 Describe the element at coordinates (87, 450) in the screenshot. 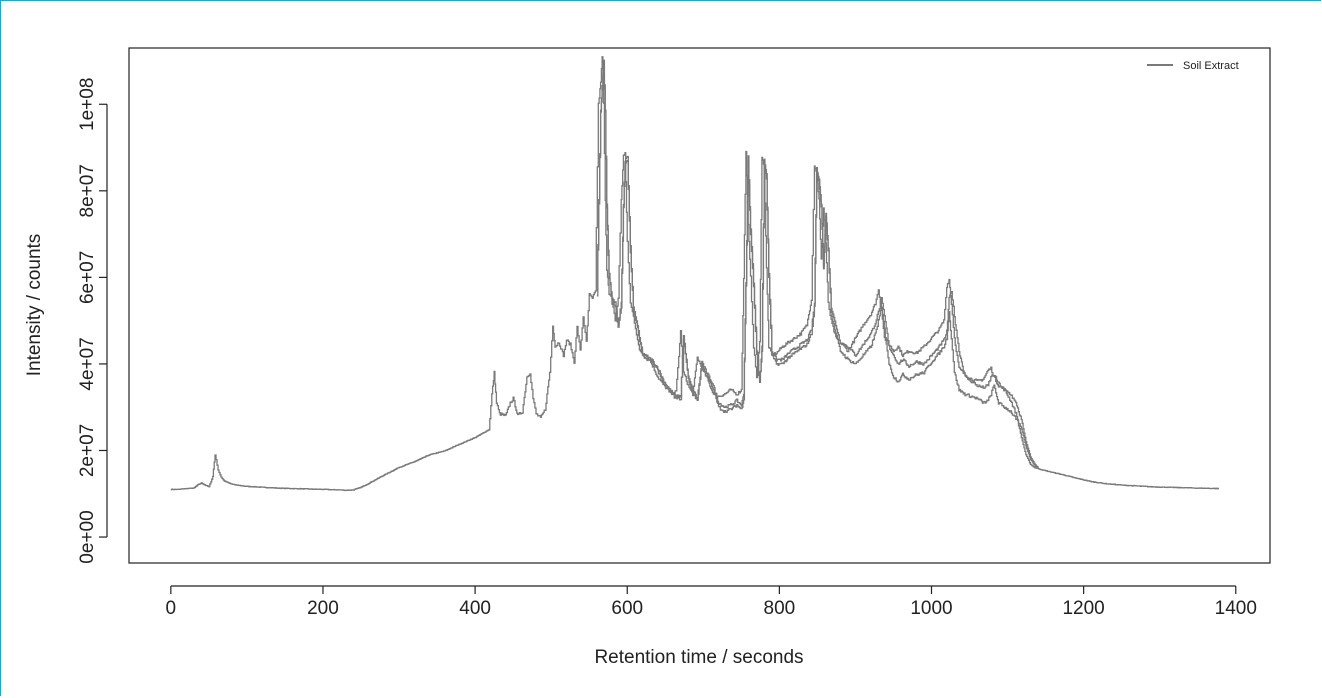

I see `y-tick-label: 2e+07` at that location.